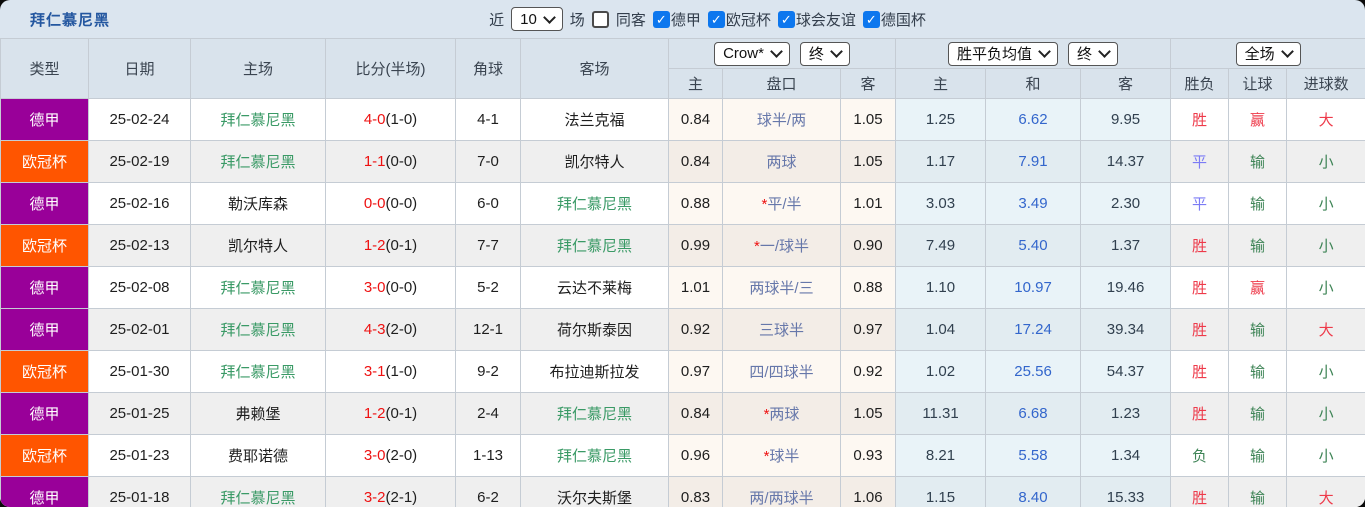 The image size is (1365, 507). Describe the element at coordinates (139, 68) in the screenshot. I see `col-header-date: 日期` at that location.